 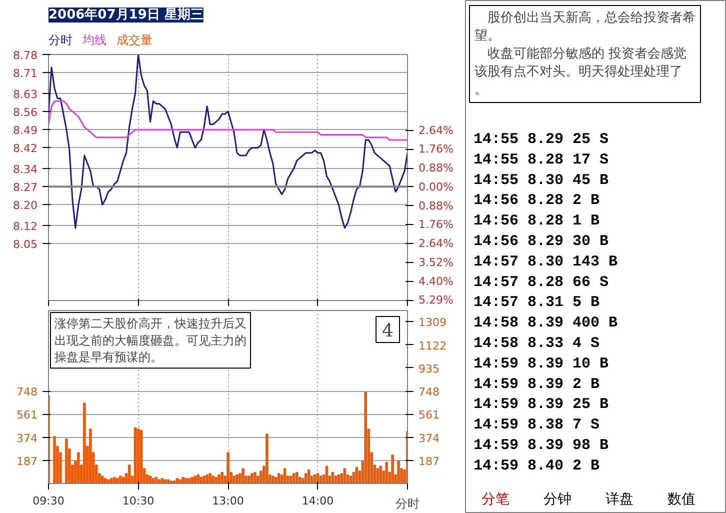 I want to click on text: 14:59 8.40 2 B, so click(x=537, y=465).